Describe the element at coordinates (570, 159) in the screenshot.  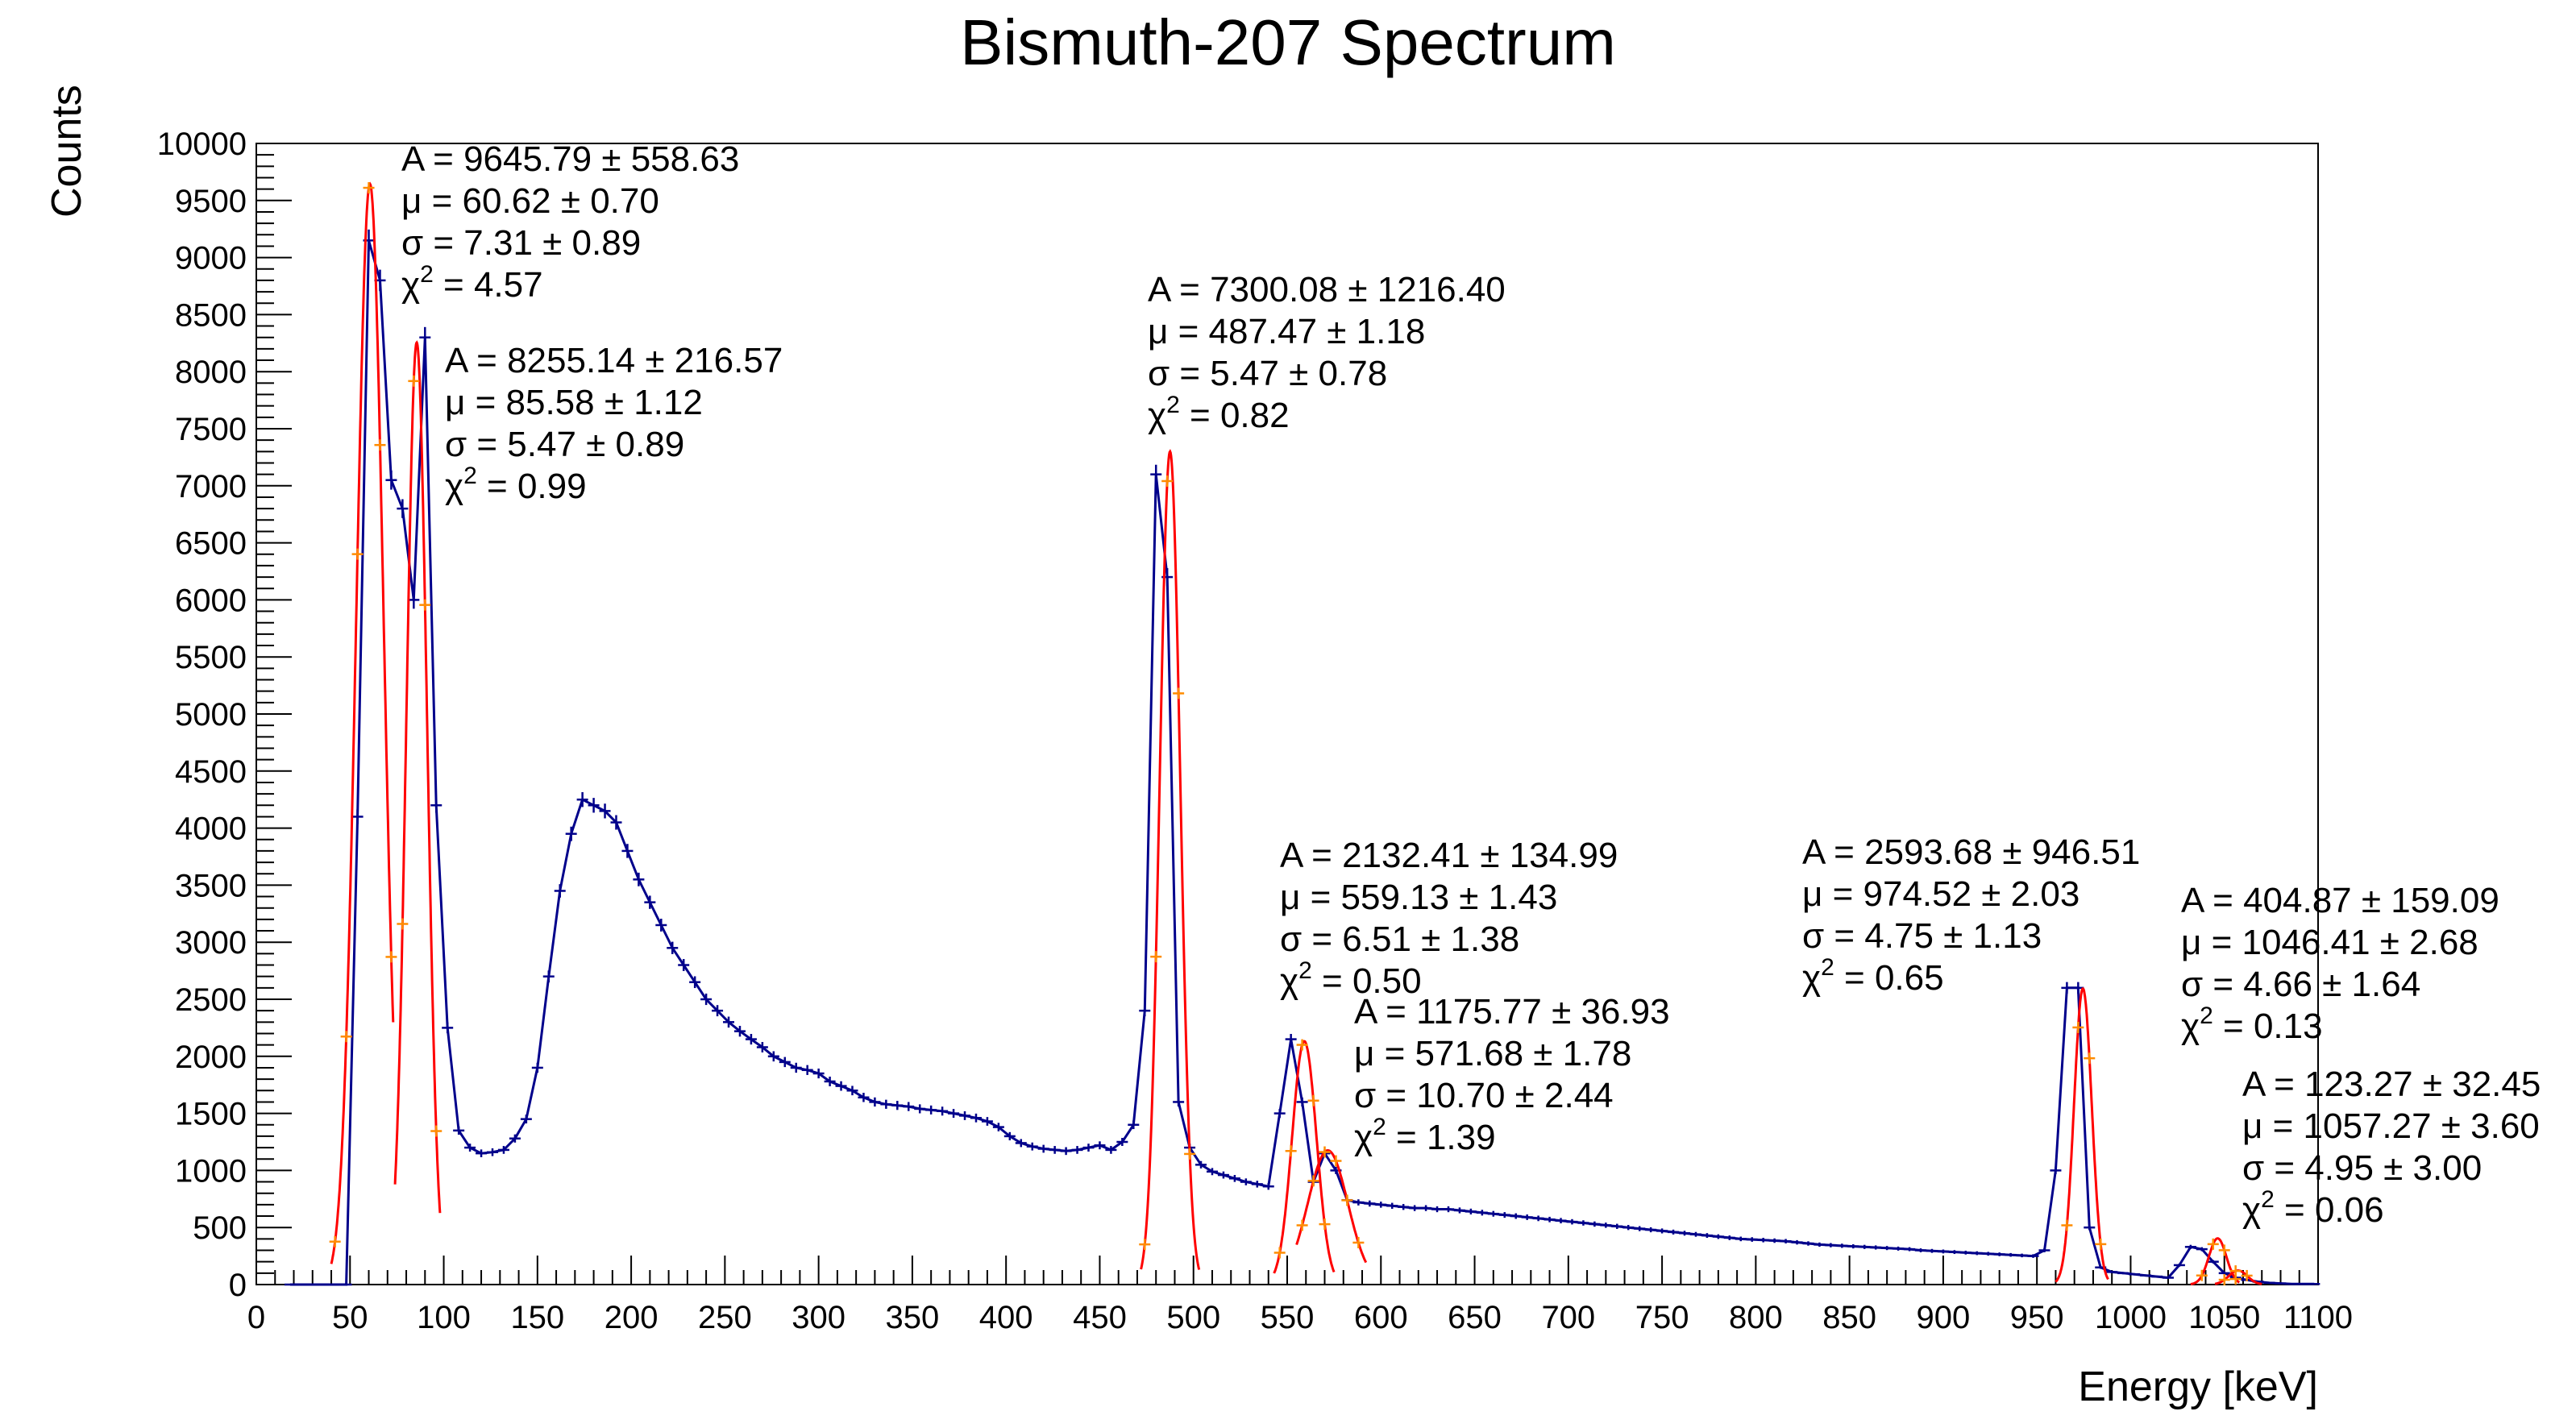
I see `annotation-line: A = 9645.79 ± 558.63` at that location.